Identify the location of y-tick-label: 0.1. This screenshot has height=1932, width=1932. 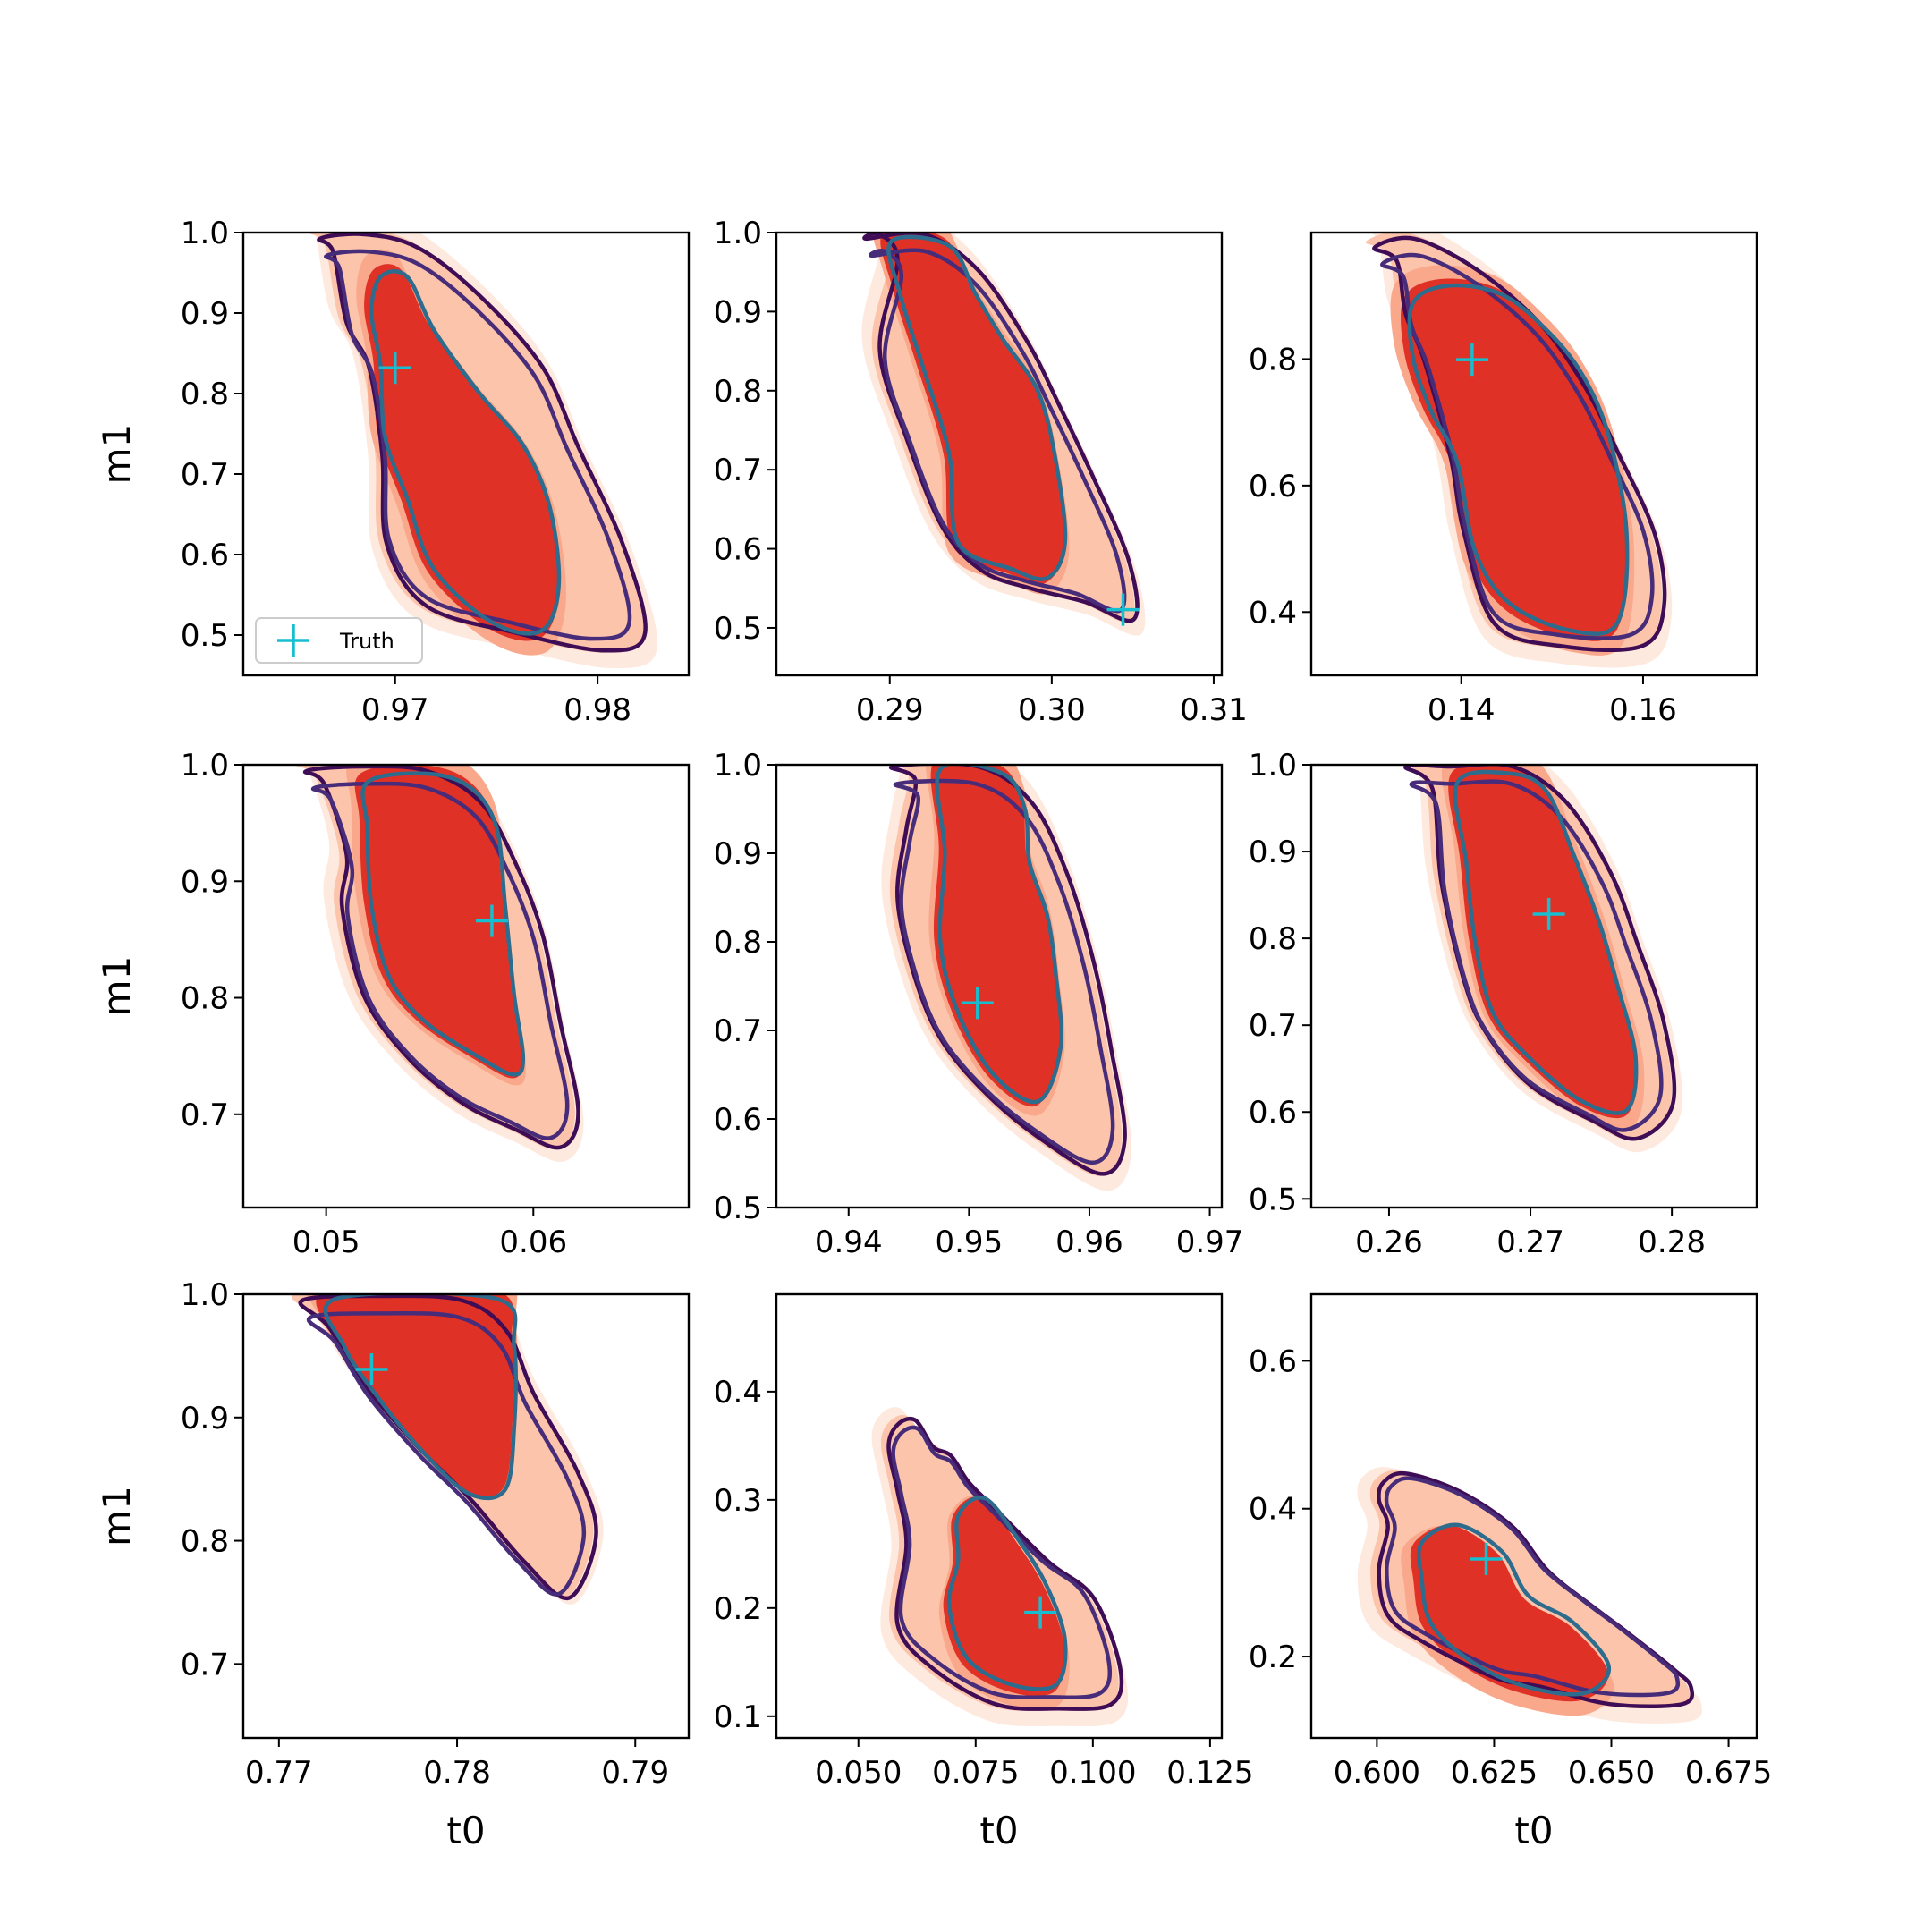
(738, 1717).